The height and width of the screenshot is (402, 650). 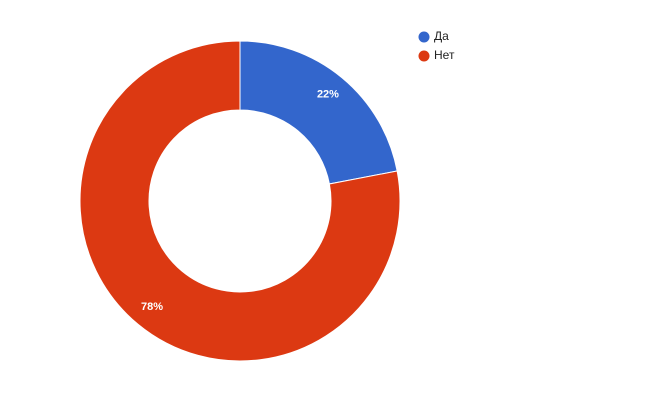 I want to click on slice-label: 22%, so click(x=328, y=95).